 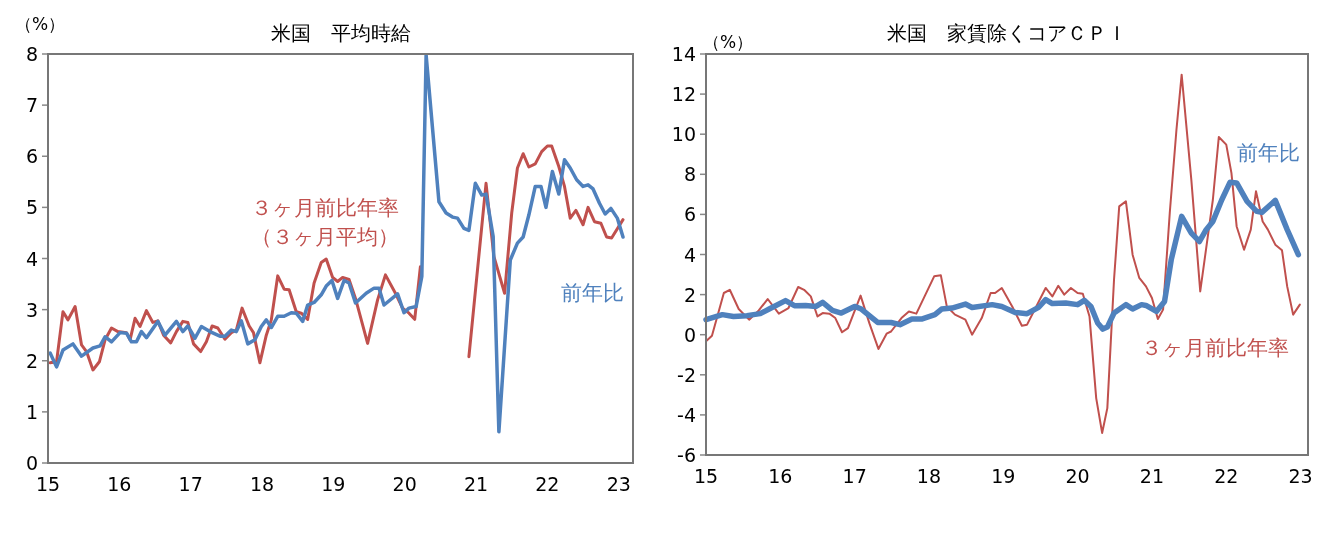 What do you see at coordinates (31, 207) in the screenshot?
I see `y-tick-label: 5` at bounding box center [31, 207].